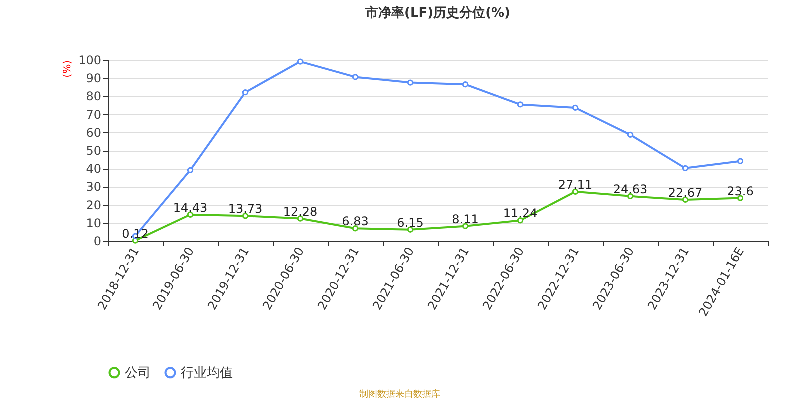  What do you see at coordinates (410, 223) in the screenshot?
I see `data-label: 6.15` at bounding box center [410, 223].